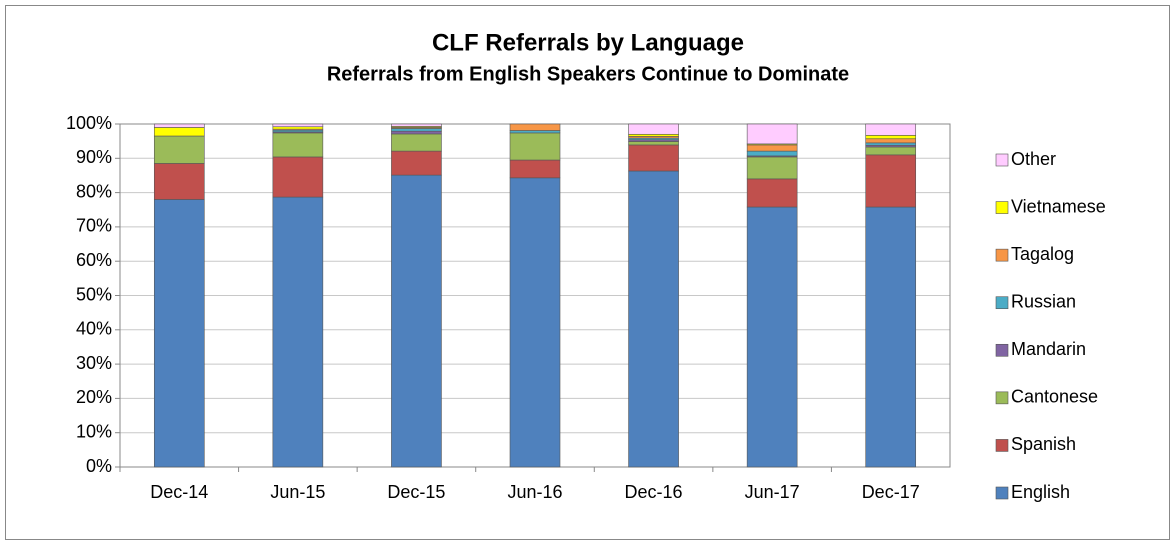  Describe the element at coordinates (1054, 397) in the screenshot. I see `legend-label: Cantonese` at that location.